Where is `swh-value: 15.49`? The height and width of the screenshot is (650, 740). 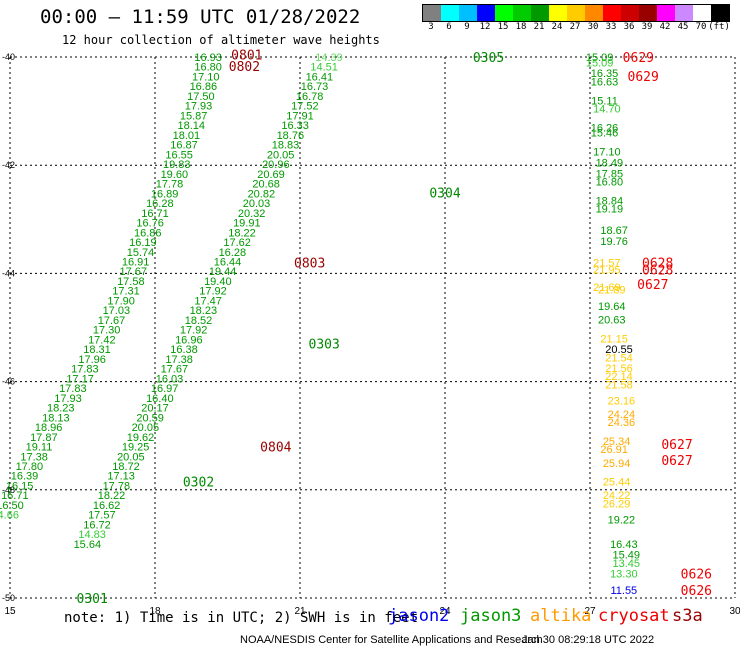 swh-value: 15.49 is located at coordinates (626, 556).